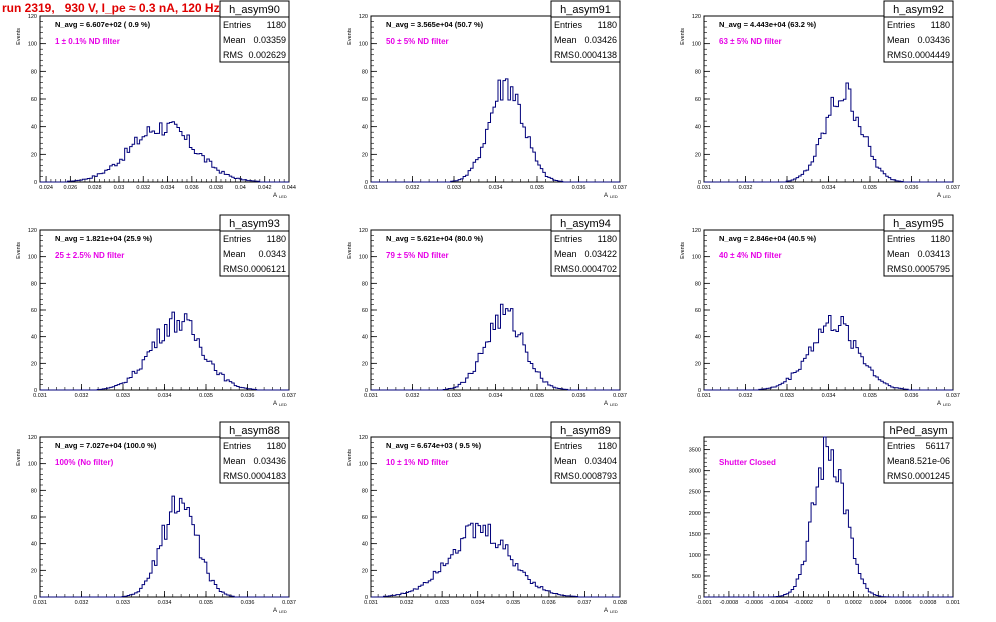  Describe the element at coordinates (254, 224) in the screenshot. I see `stats-histogram-name: h_asym93` at that location.